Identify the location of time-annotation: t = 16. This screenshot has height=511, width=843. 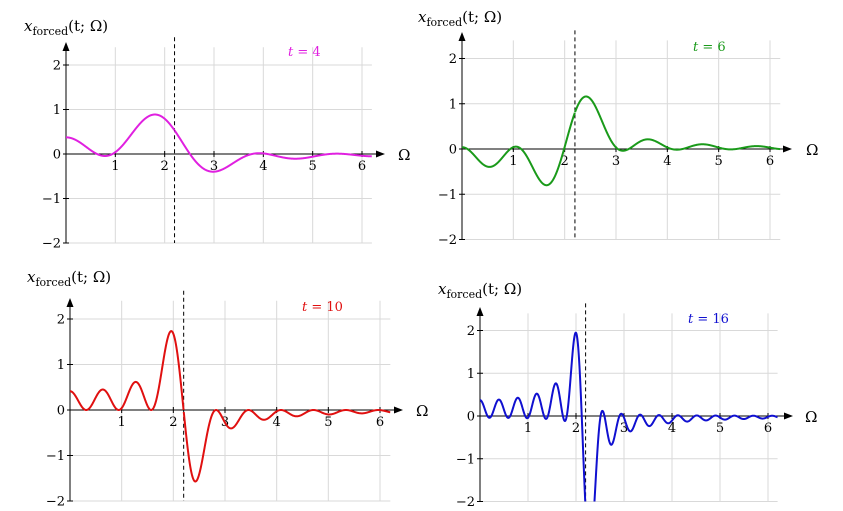
(708, 319).